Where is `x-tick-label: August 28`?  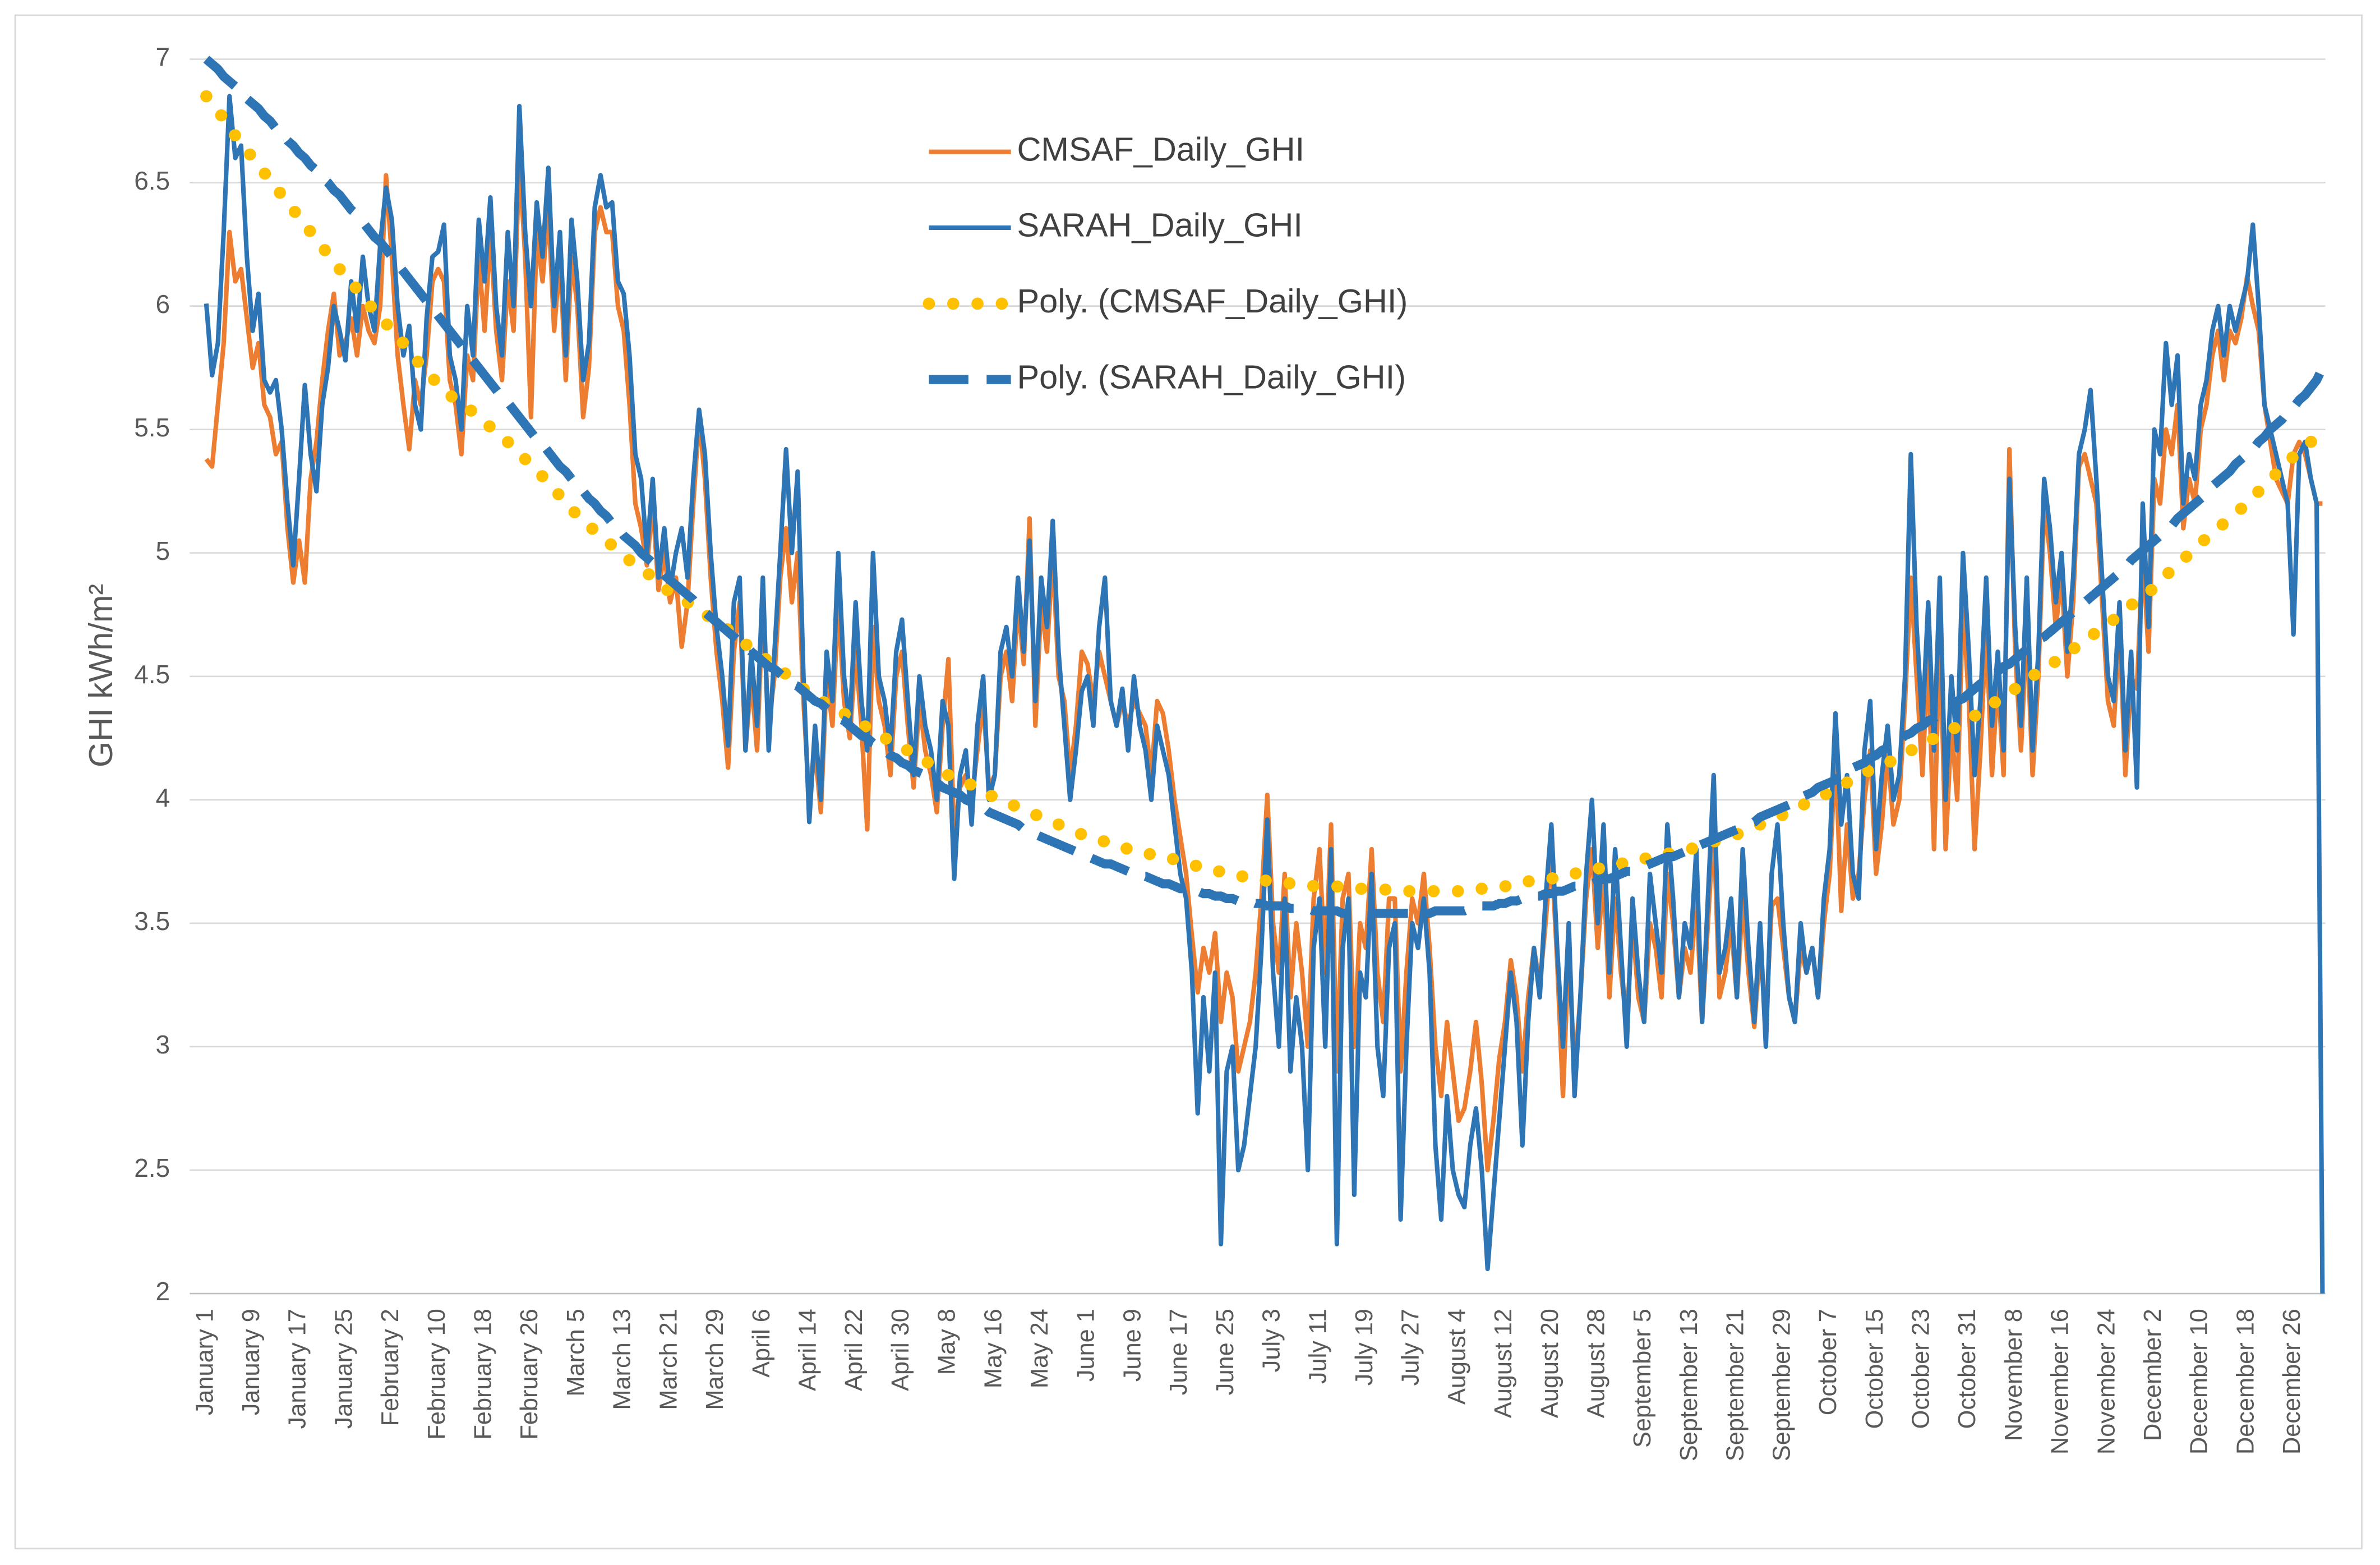
x-tick-label: August 28 is located at coordinates (1596, 1364).